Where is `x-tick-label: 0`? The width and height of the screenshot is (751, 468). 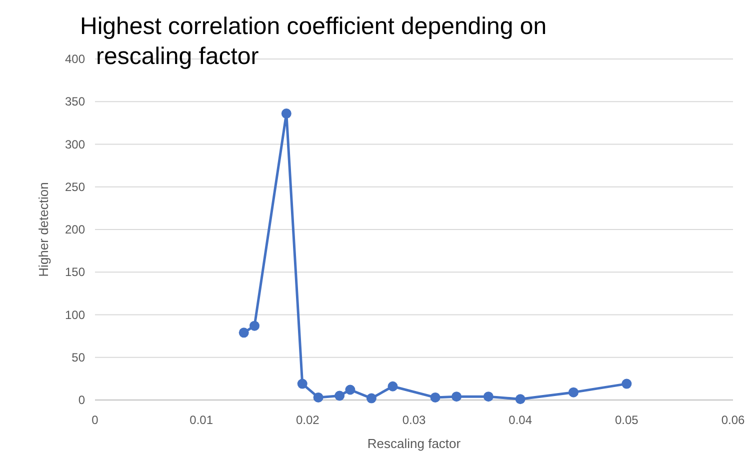
x-tick-label: 0 is located at coordinates (95, 420).